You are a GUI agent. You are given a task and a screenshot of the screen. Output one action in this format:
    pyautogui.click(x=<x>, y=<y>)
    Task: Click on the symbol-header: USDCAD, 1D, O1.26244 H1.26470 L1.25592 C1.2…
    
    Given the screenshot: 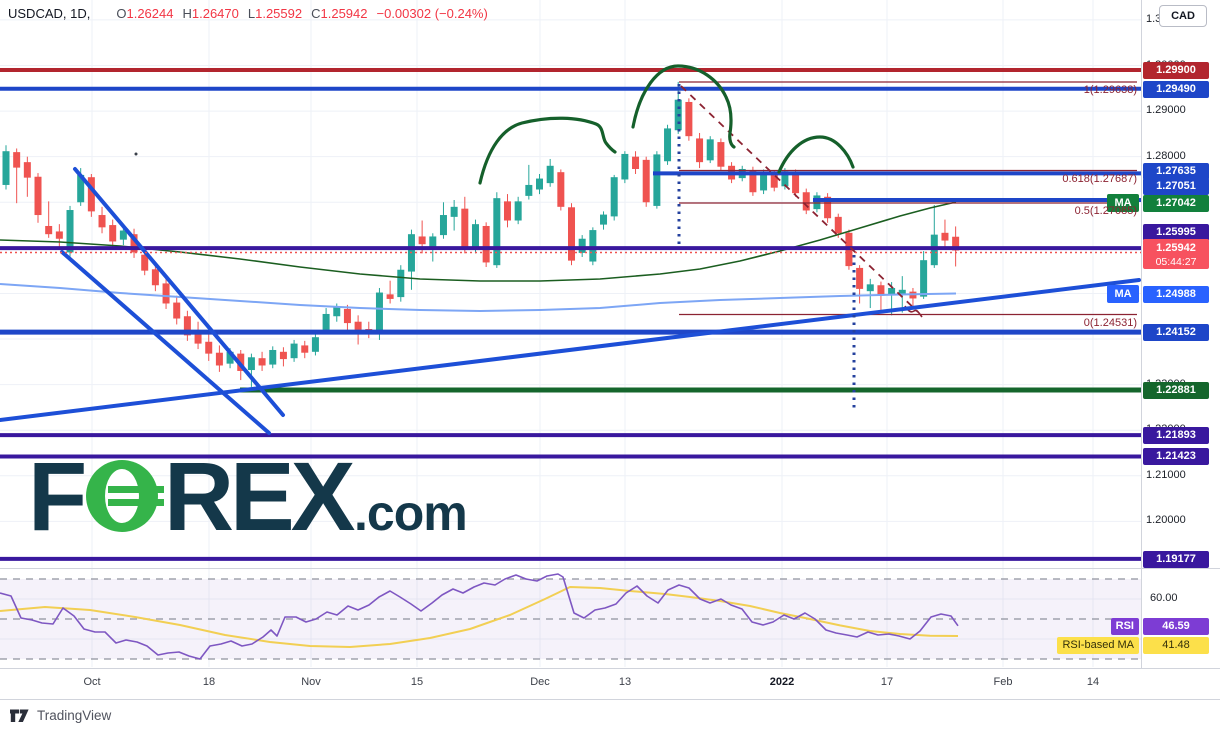 What is the action you would take?
    pyautogui.click(x=248, y=13)
    